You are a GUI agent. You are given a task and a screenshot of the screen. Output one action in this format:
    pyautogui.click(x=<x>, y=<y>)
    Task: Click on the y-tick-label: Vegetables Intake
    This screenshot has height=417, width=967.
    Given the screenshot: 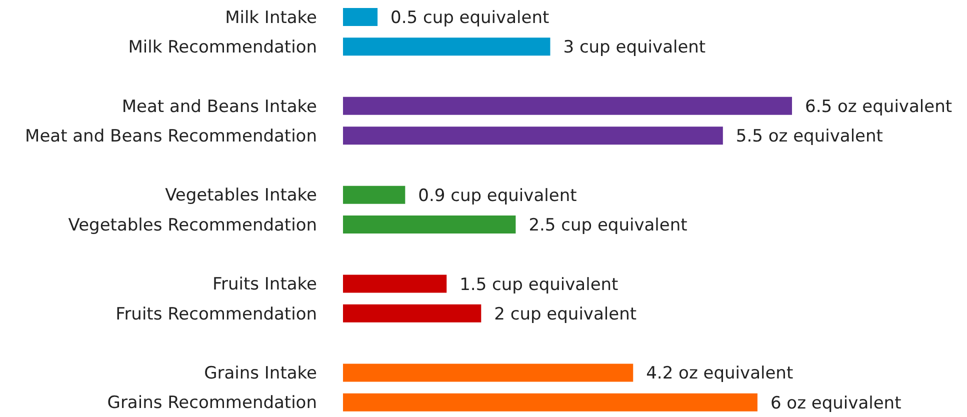 What is the action you would take?
    pyautogui.click(x=241, y=196)
    